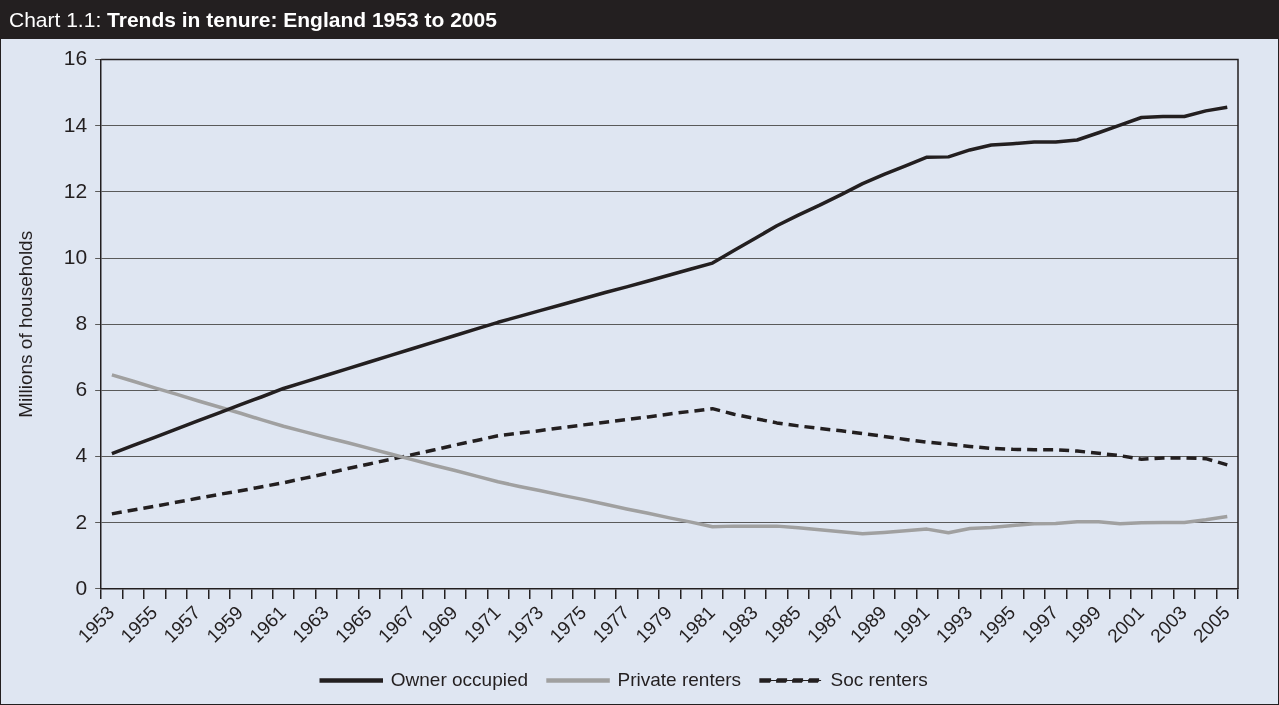 This screenshot has width=1279, height=705. Describe the element at coordinates (81, 521) in the screenshot. I see `y-tick-label: 2` at that location.